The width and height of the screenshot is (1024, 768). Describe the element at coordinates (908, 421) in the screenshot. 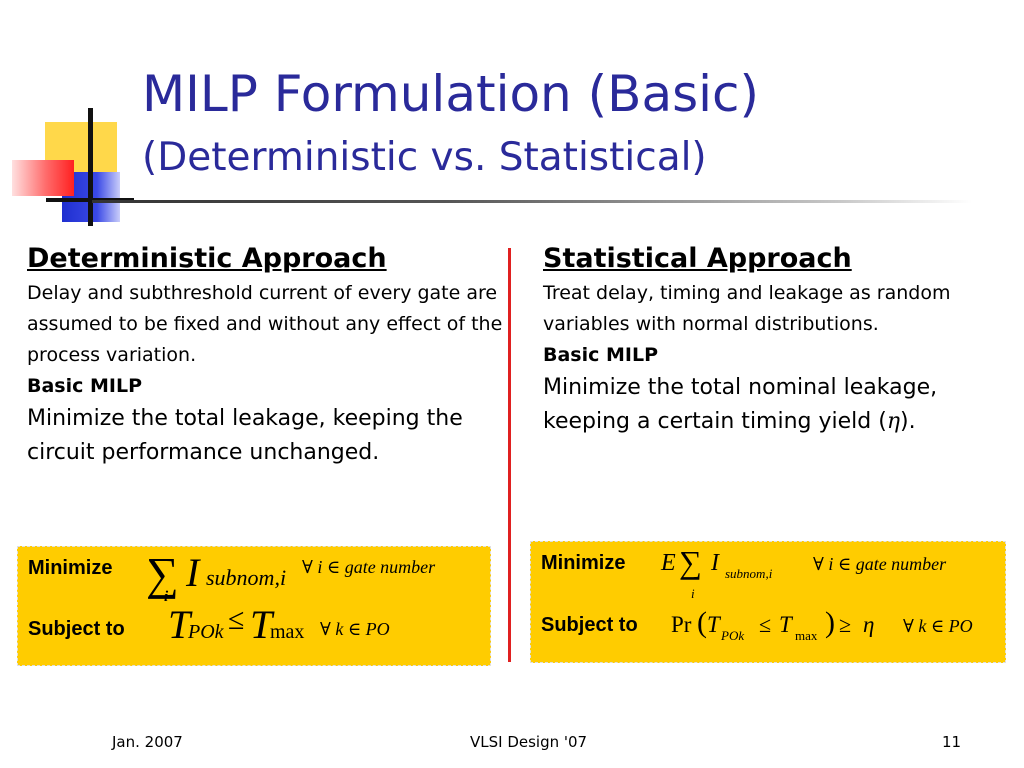

I see `statistical-milp-text-end: ).` at that location.